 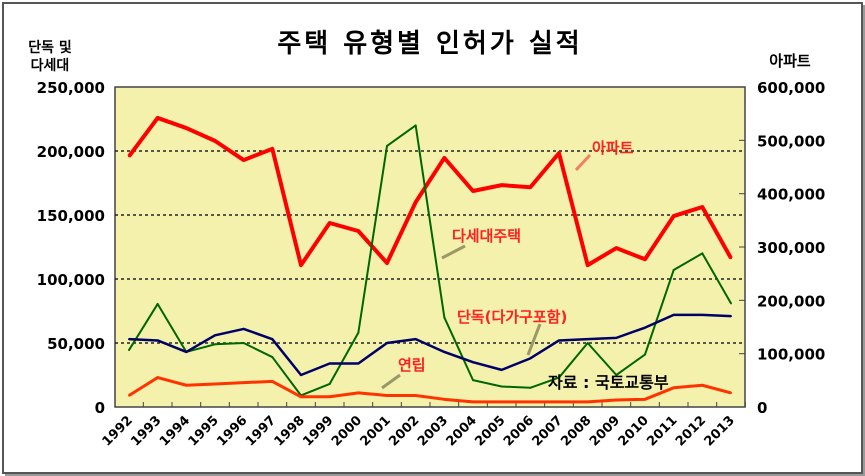 What do you see at coordinates (430, 345) in the screenshot?
I see `series-line-단독(다가구포함)` at bounding box center [430, 345].